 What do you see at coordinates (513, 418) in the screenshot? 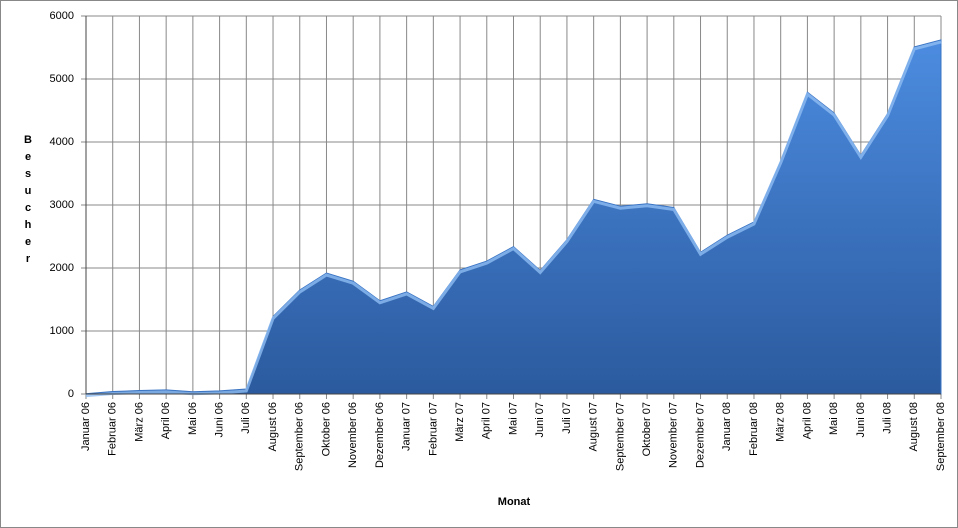
I see `x-tick-label: Mai 07` at bounding box center [513, 418].